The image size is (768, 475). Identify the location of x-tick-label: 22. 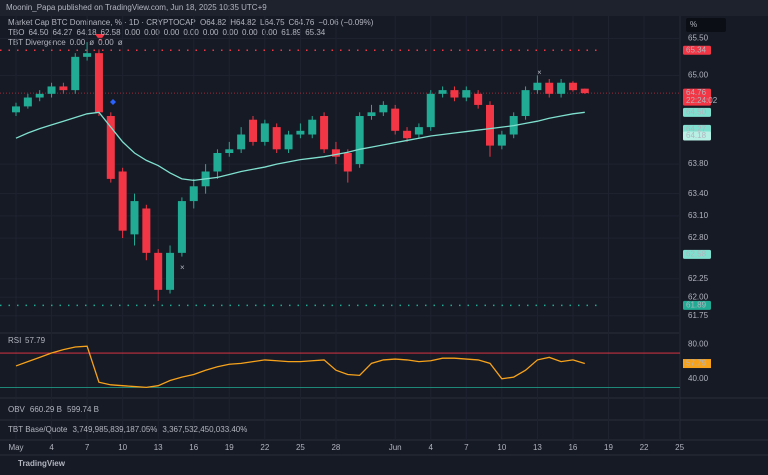
(644, 447).